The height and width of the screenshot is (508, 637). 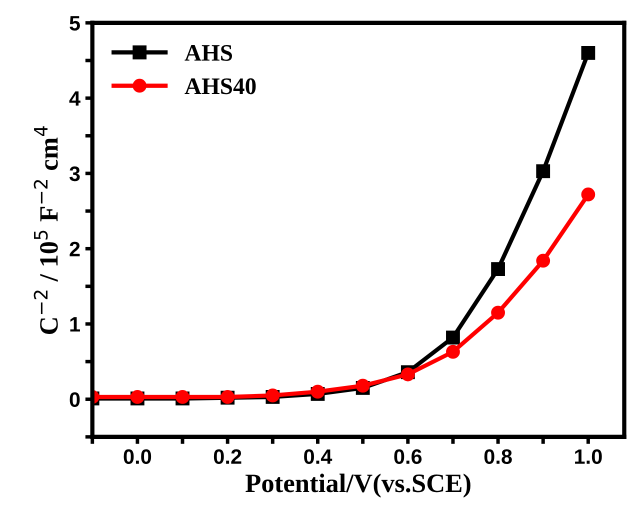 What do you see at coordinates (75, 23) in the screenshot?
I see `y-tick-label: 5` at bounding box center [75, 23].